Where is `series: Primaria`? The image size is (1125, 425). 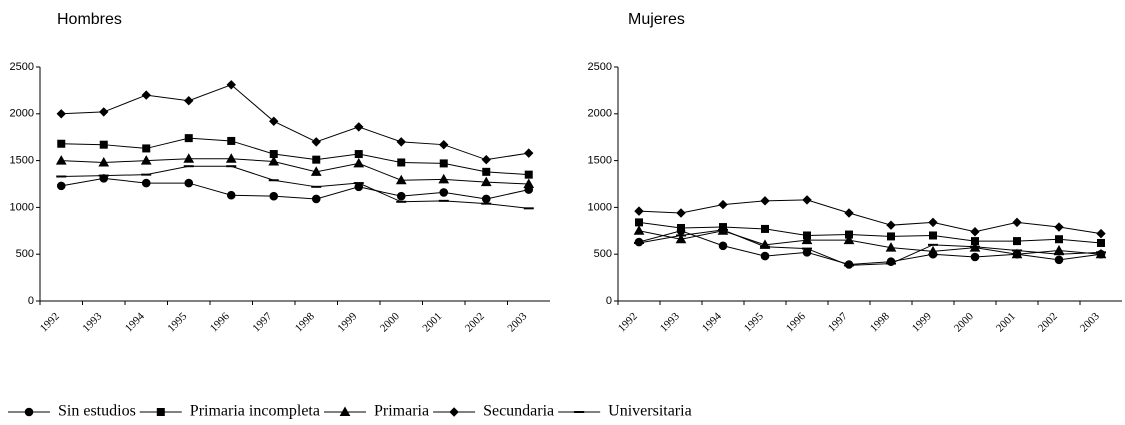 series: Primaria is located at coordinates (870, 242).